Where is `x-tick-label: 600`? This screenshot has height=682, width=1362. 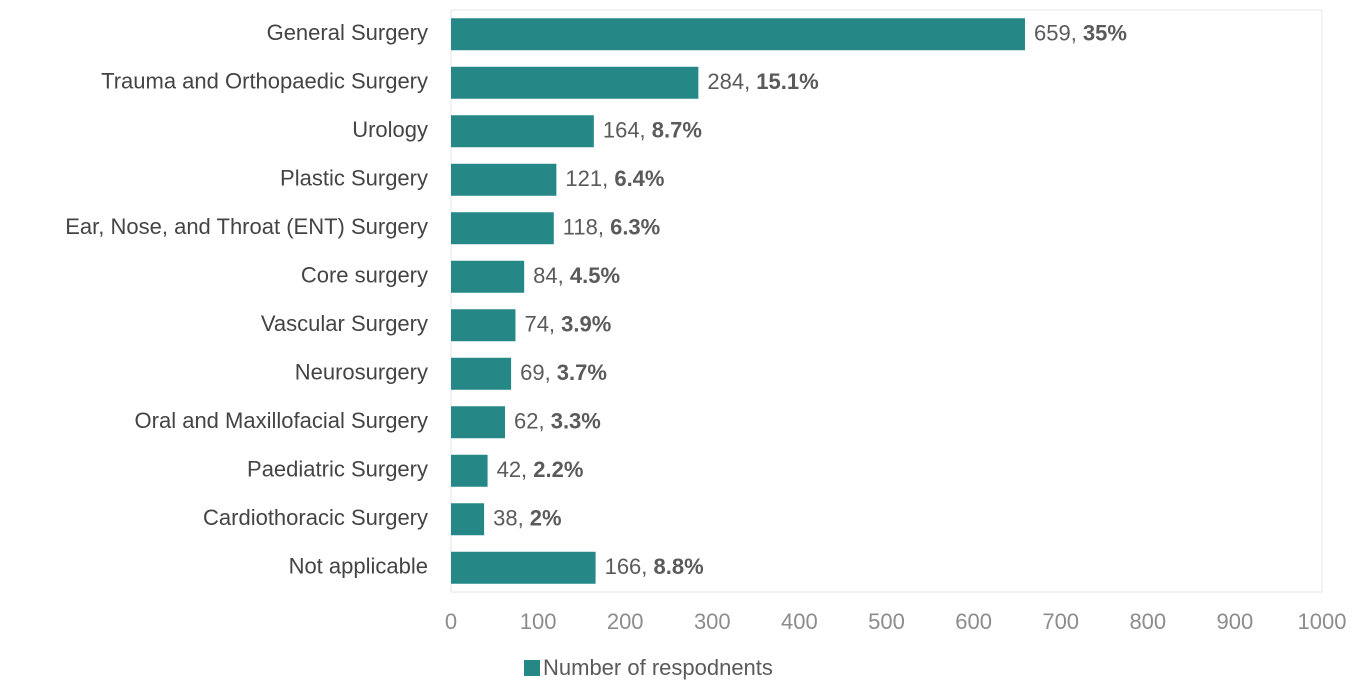
x-tick-label: 600 is located at coordinates (973, 621).